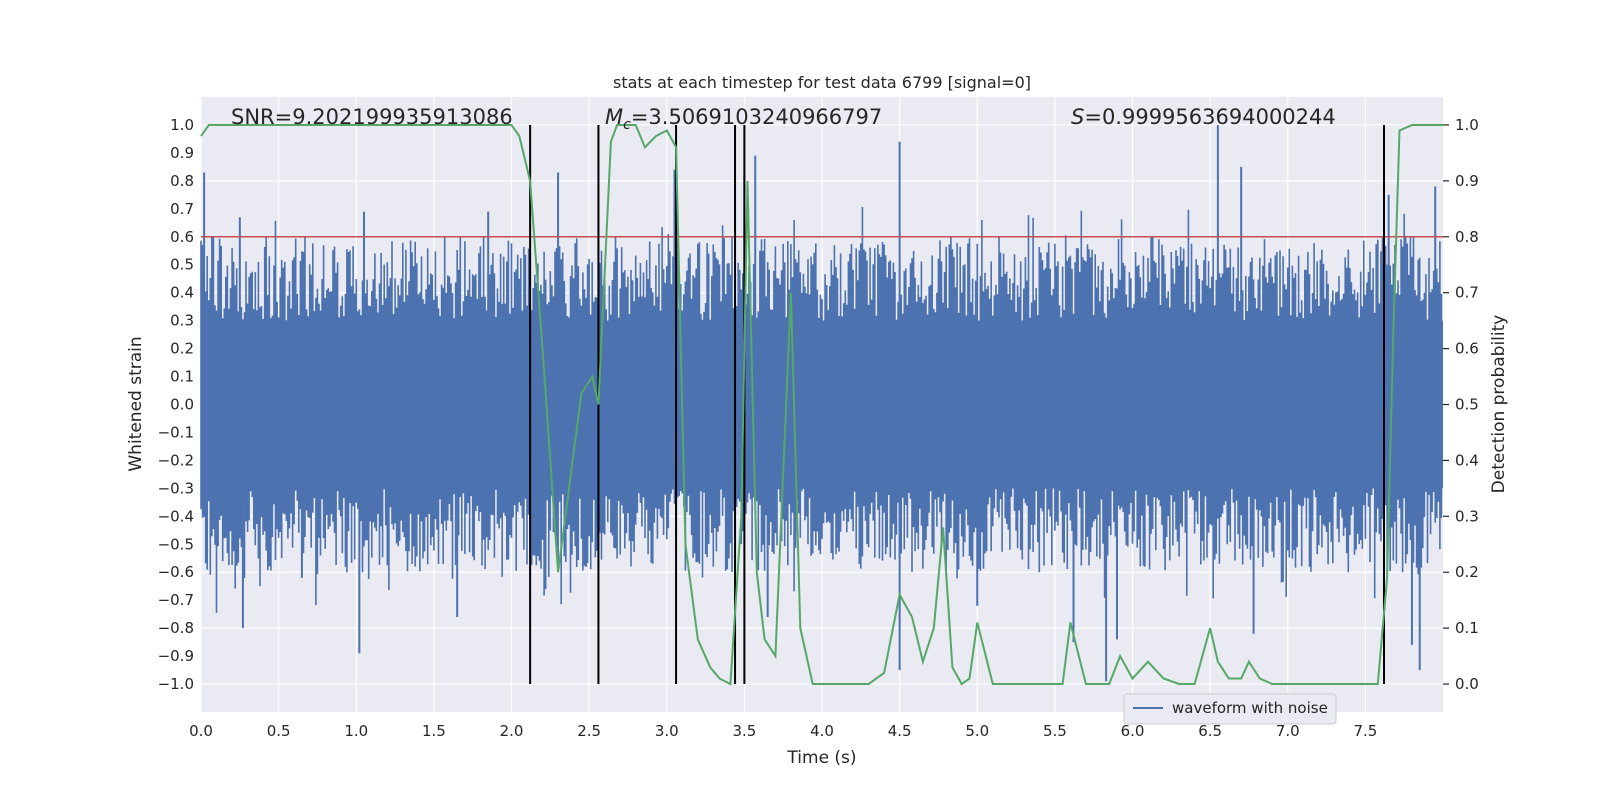  I want to click on y2-tick-label: 0.3, so click(1467, 516).